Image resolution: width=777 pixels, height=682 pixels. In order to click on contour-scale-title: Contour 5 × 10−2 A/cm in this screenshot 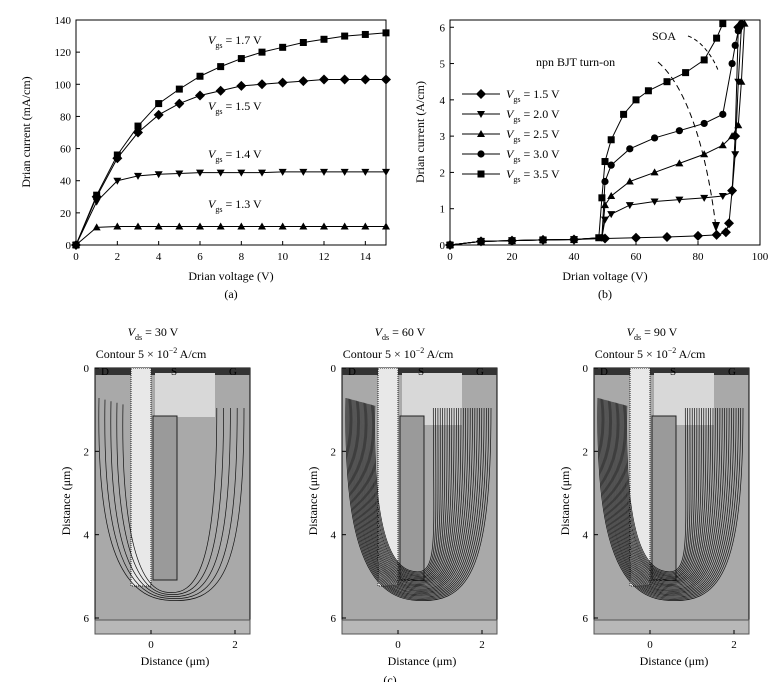, I will do `click(151, 353)`.